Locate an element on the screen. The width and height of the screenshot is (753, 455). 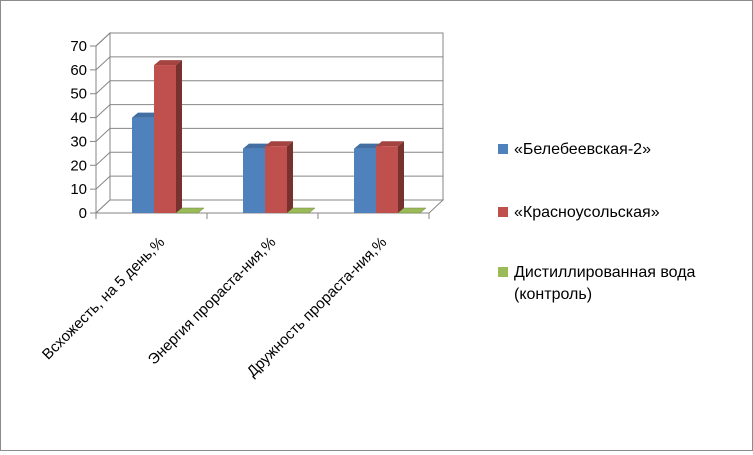
legend-label: «Красноусольская» is located at coordinates (587, 212).